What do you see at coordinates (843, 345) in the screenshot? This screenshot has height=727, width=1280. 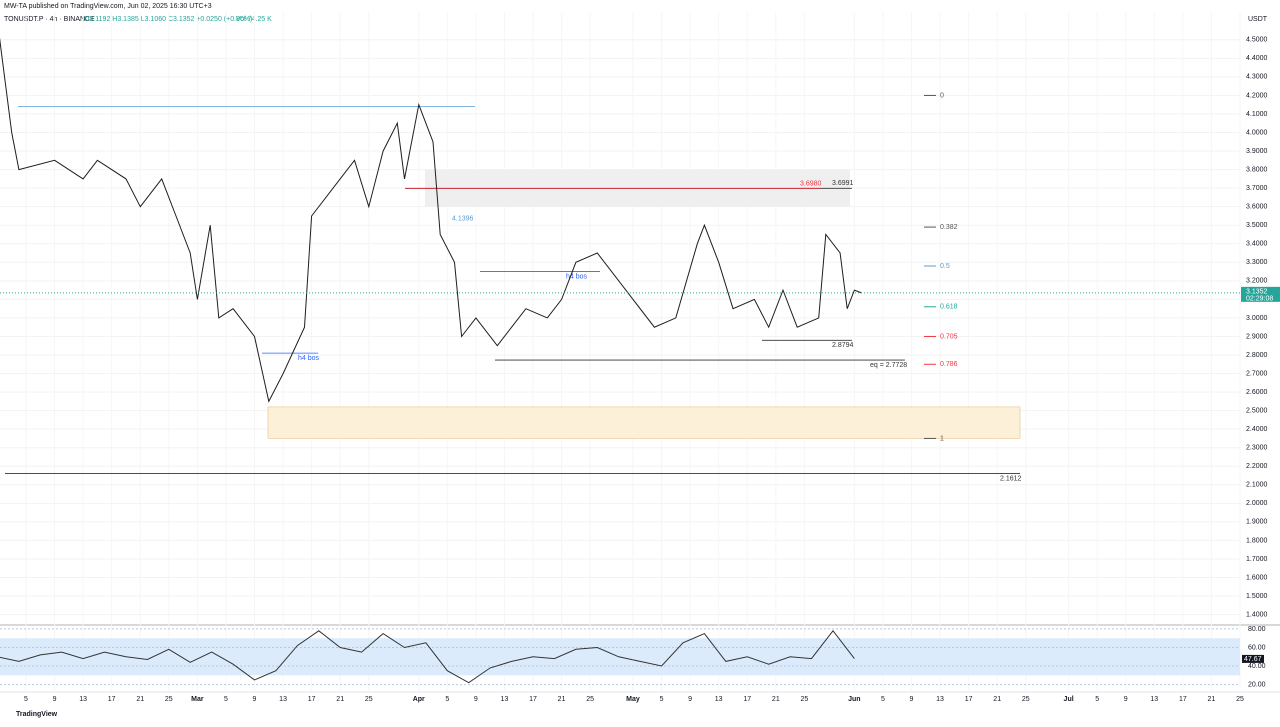 I see `level-label: 2.8794` at bounding box center [843, 345].